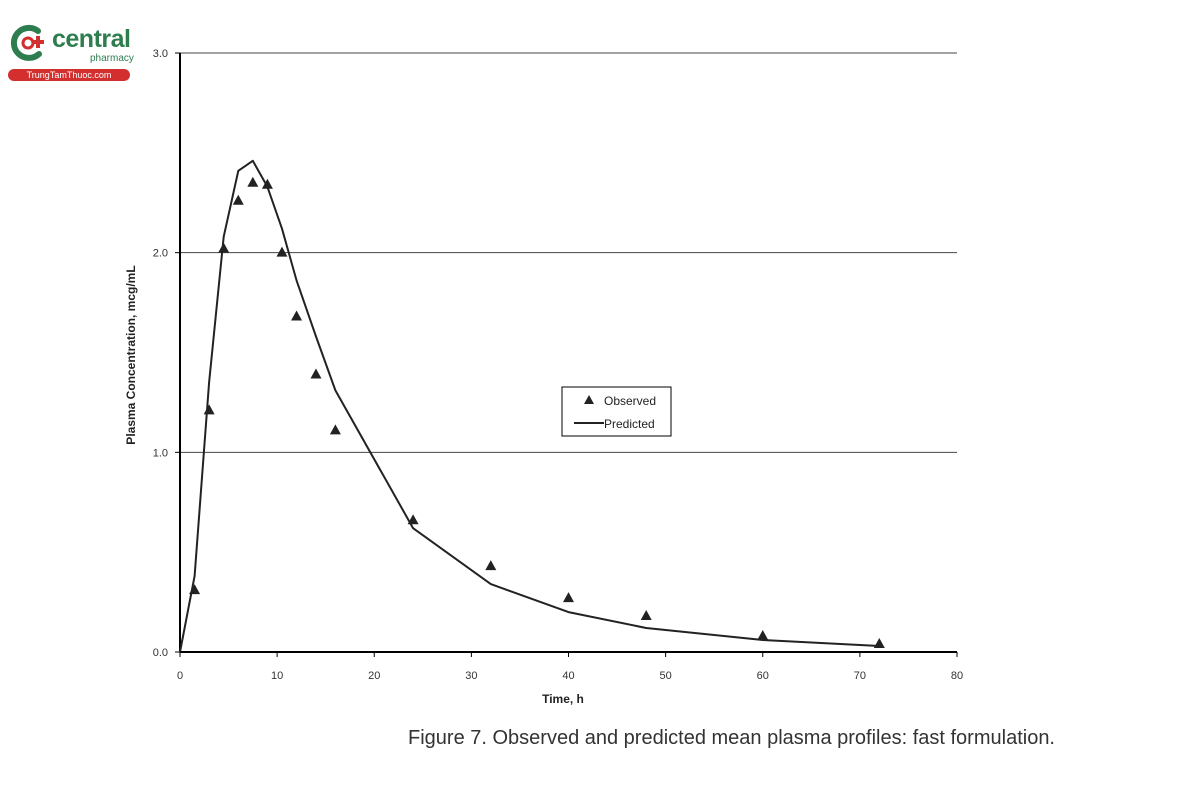 This screenshot has width=1200, height=800. I want to click on logo-site-text: TrungTamThuoc.com, so click(69, 75).